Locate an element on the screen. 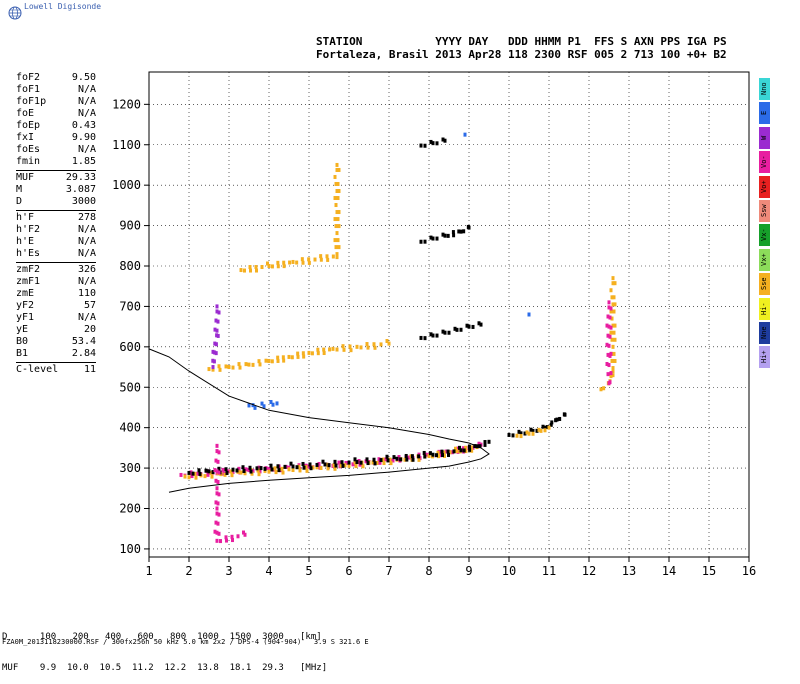 The image size is (800, 684). param-row: zmE 110 is located at coordinates (56, 294).